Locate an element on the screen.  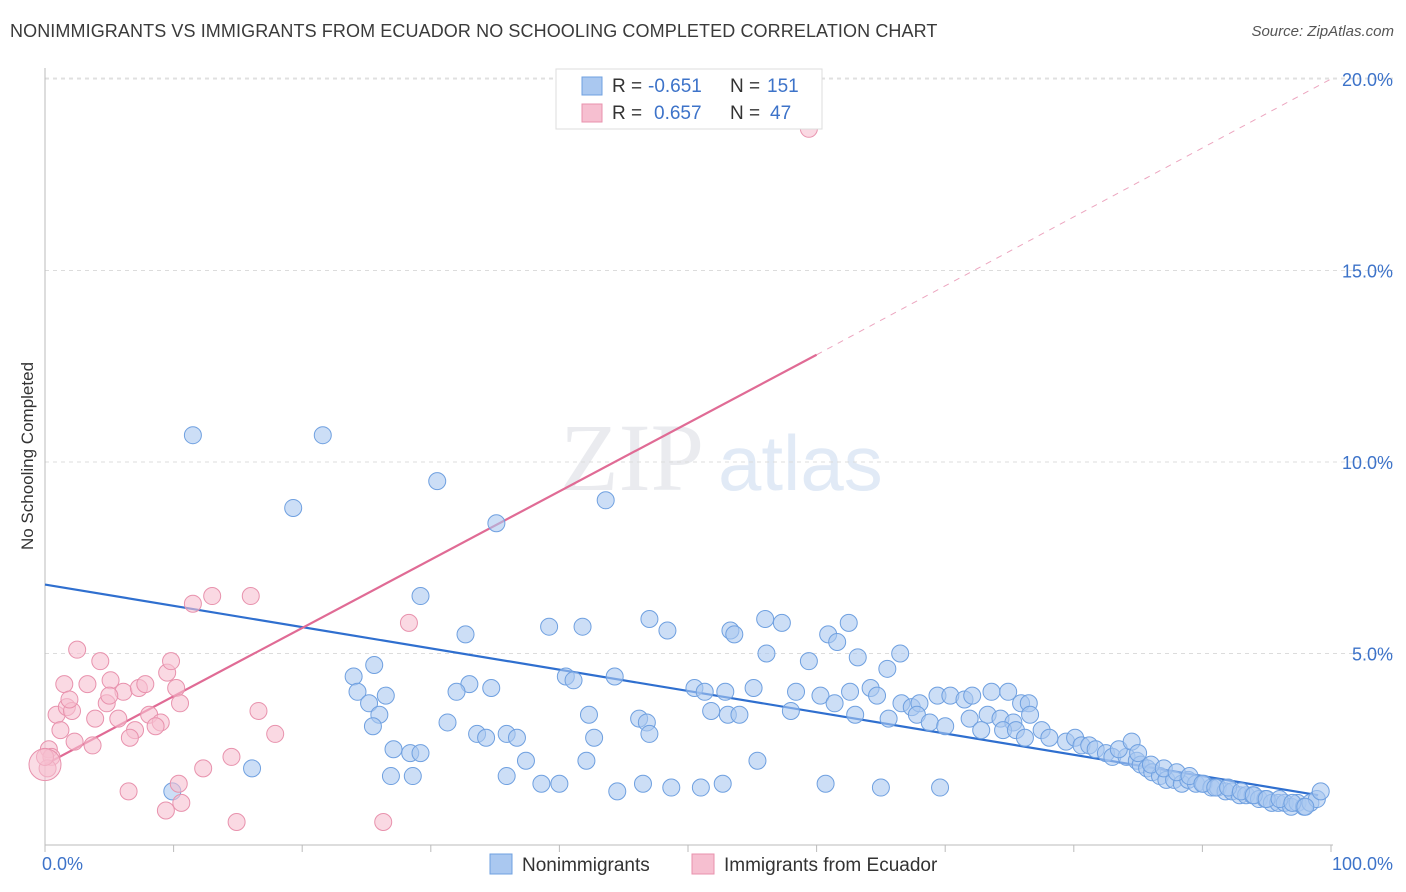
stats-swatch-blue is located at coordinates (592, 86).